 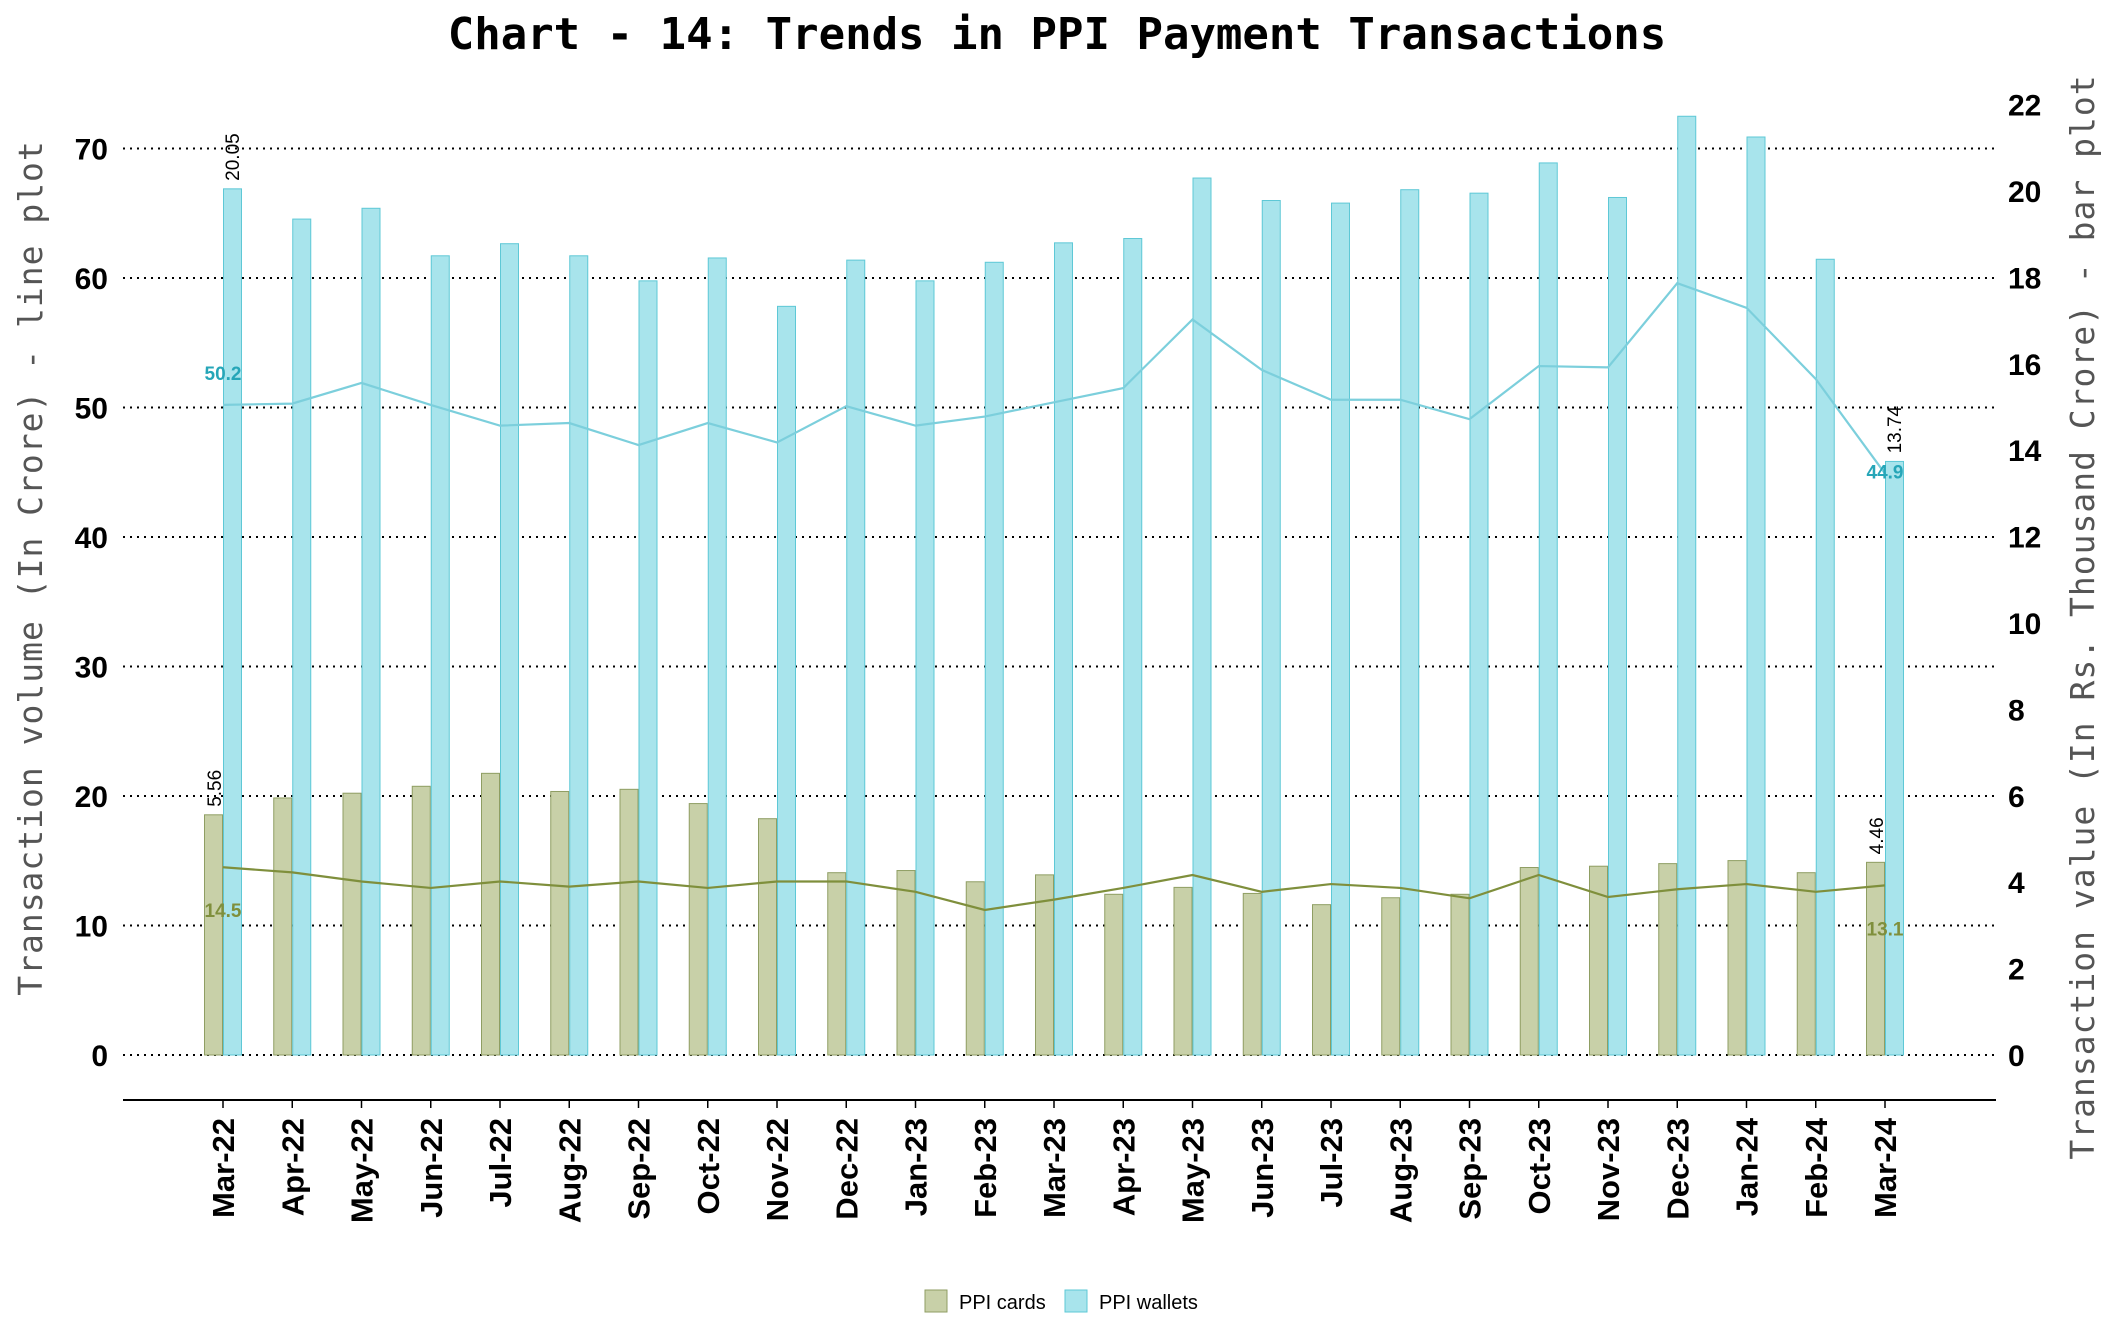 What do you see at coordinates (2025, 451) in the screenshot?
I see `y-right-tick-label: 14` at bounding box center [2025, 451].